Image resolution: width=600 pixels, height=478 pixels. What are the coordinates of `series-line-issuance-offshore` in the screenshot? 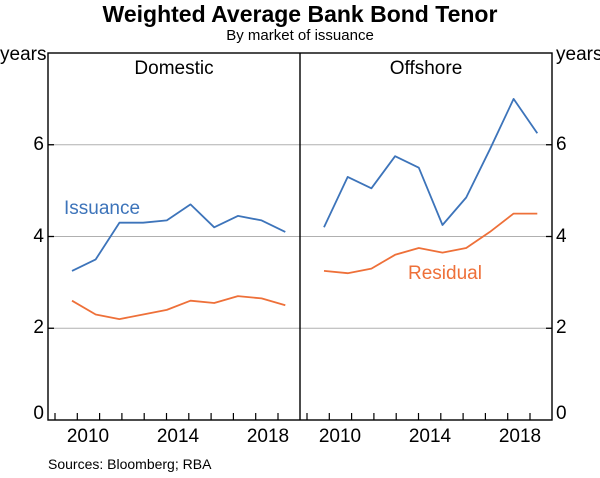 It's located at (431, 163).